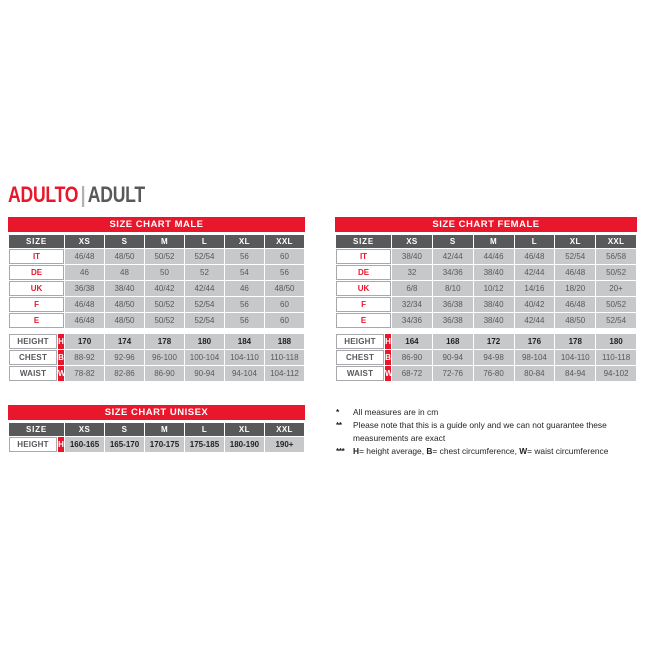 This screenshot has height=645, width=645. Describe the element at coordinates (124, 444) in the screenshot. I see `table-cell: 165-170` at that location.